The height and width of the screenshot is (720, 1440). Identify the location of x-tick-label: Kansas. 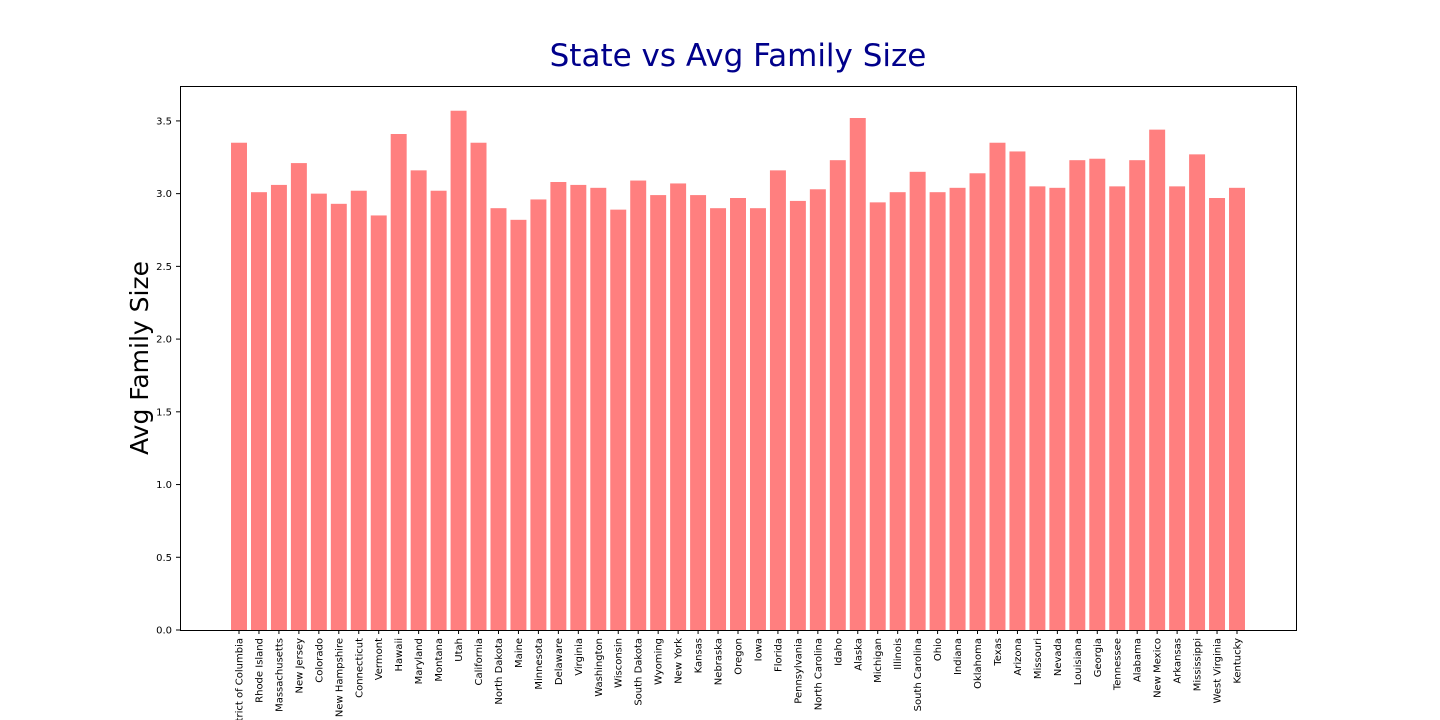
(699, 655).